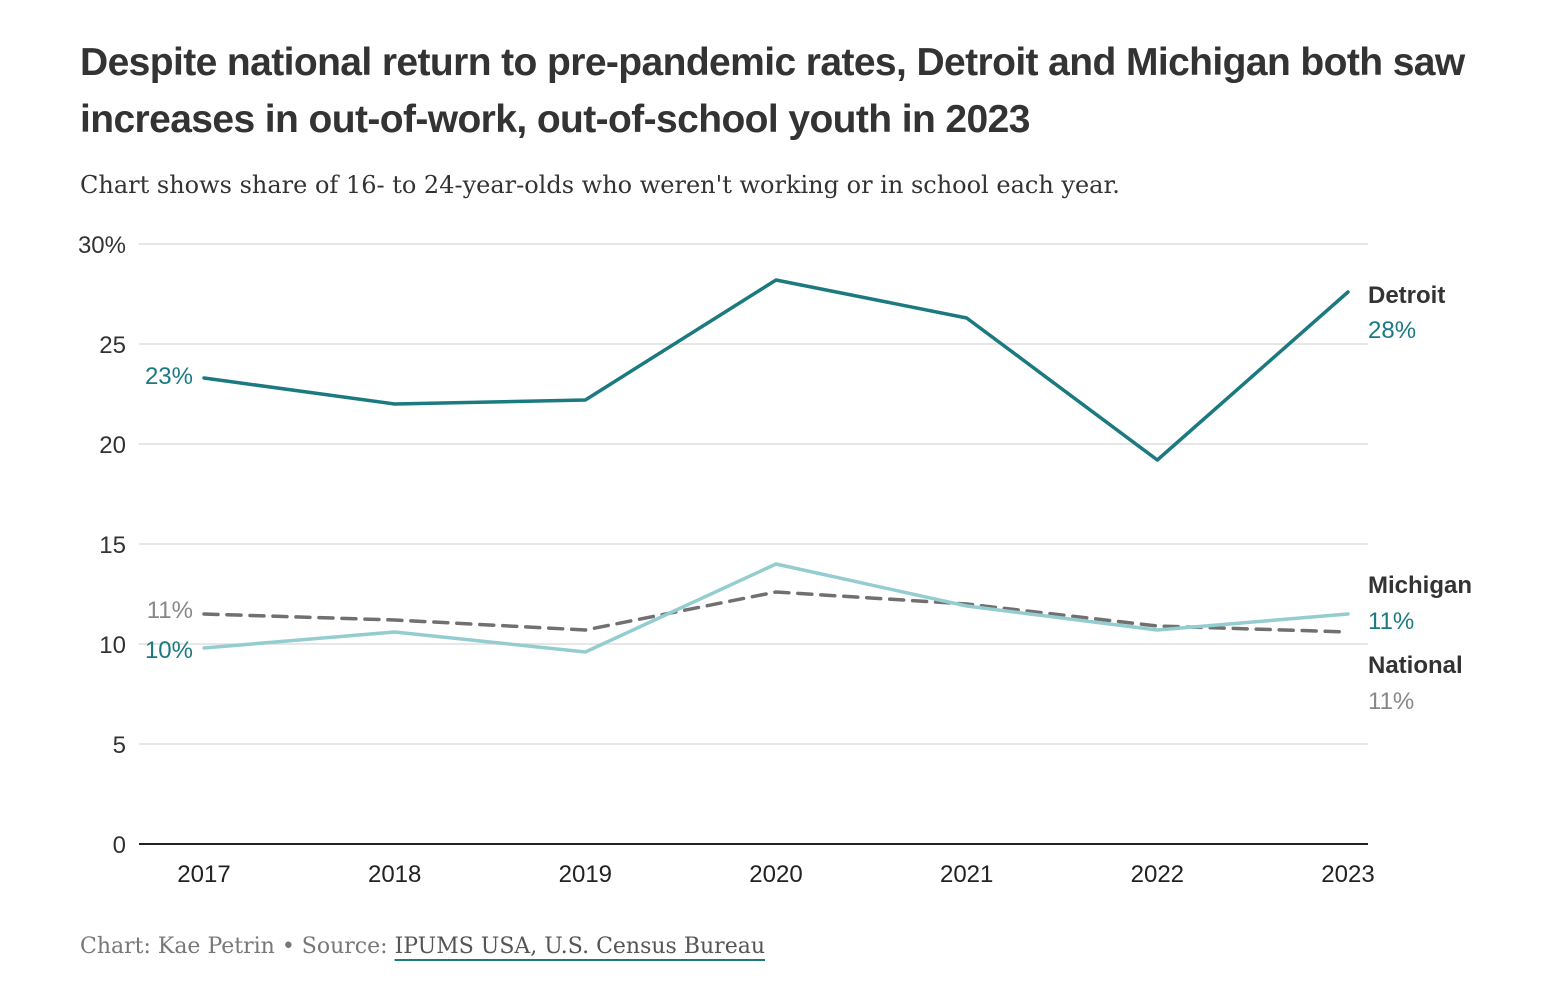 The image size is (1562, 1002). Describe the element at coordinates (1420, 585) in the screenshot. I see `series-name-label-michigan: Michigan` at that location.